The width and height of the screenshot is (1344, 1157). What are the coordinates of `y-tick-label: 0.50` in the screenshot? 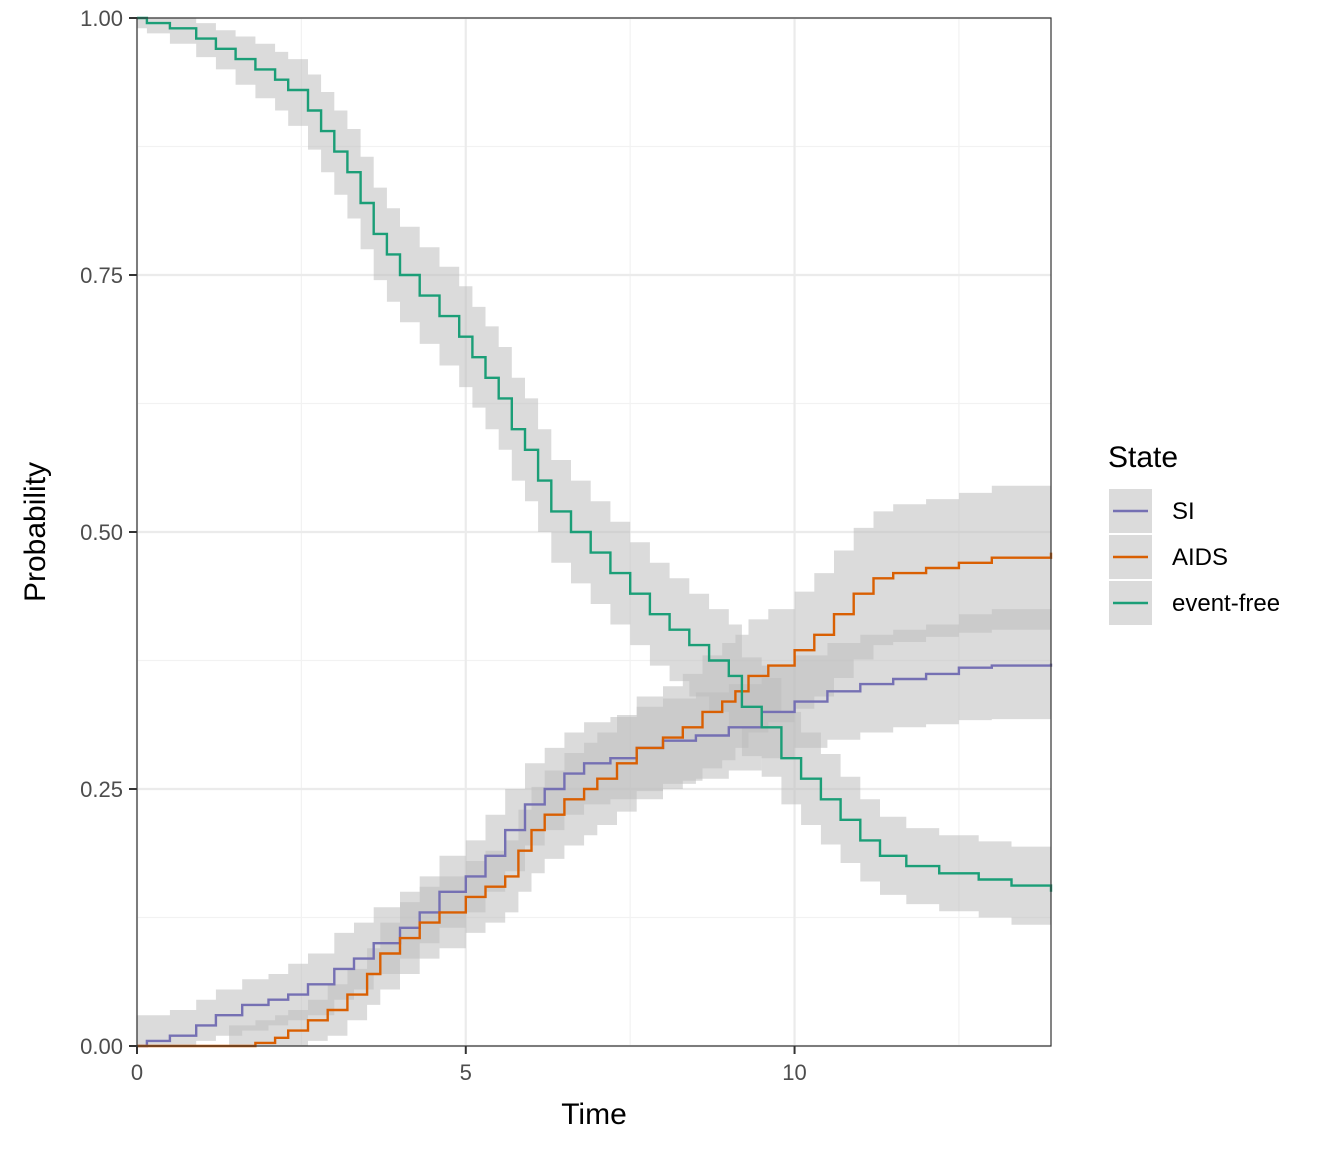 It's located at (101, 532).